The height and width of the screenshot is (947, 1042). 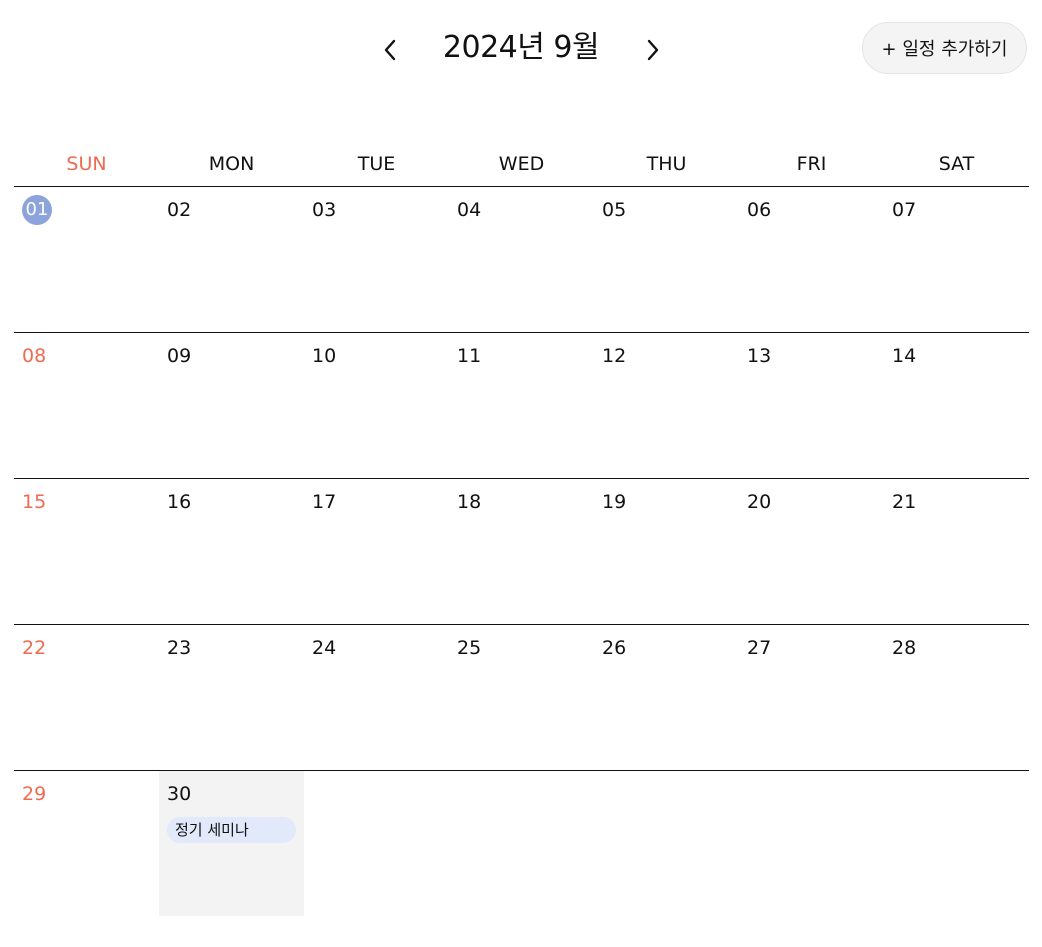 I want to click on day-number: 29, so click(x=34, y=794).